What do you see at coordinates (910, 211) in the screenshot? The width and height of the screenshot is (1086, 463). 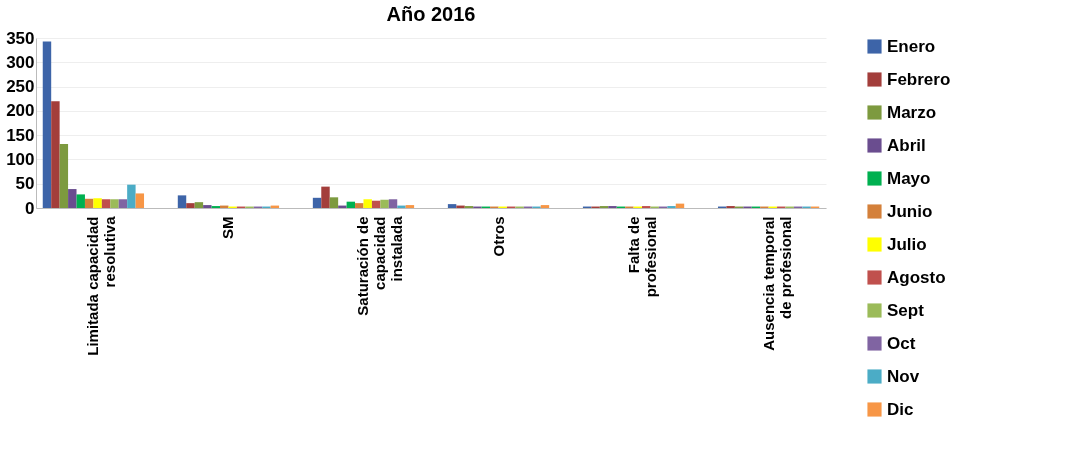 I see `legend-label: Junio` at bounding box center [910, 211].